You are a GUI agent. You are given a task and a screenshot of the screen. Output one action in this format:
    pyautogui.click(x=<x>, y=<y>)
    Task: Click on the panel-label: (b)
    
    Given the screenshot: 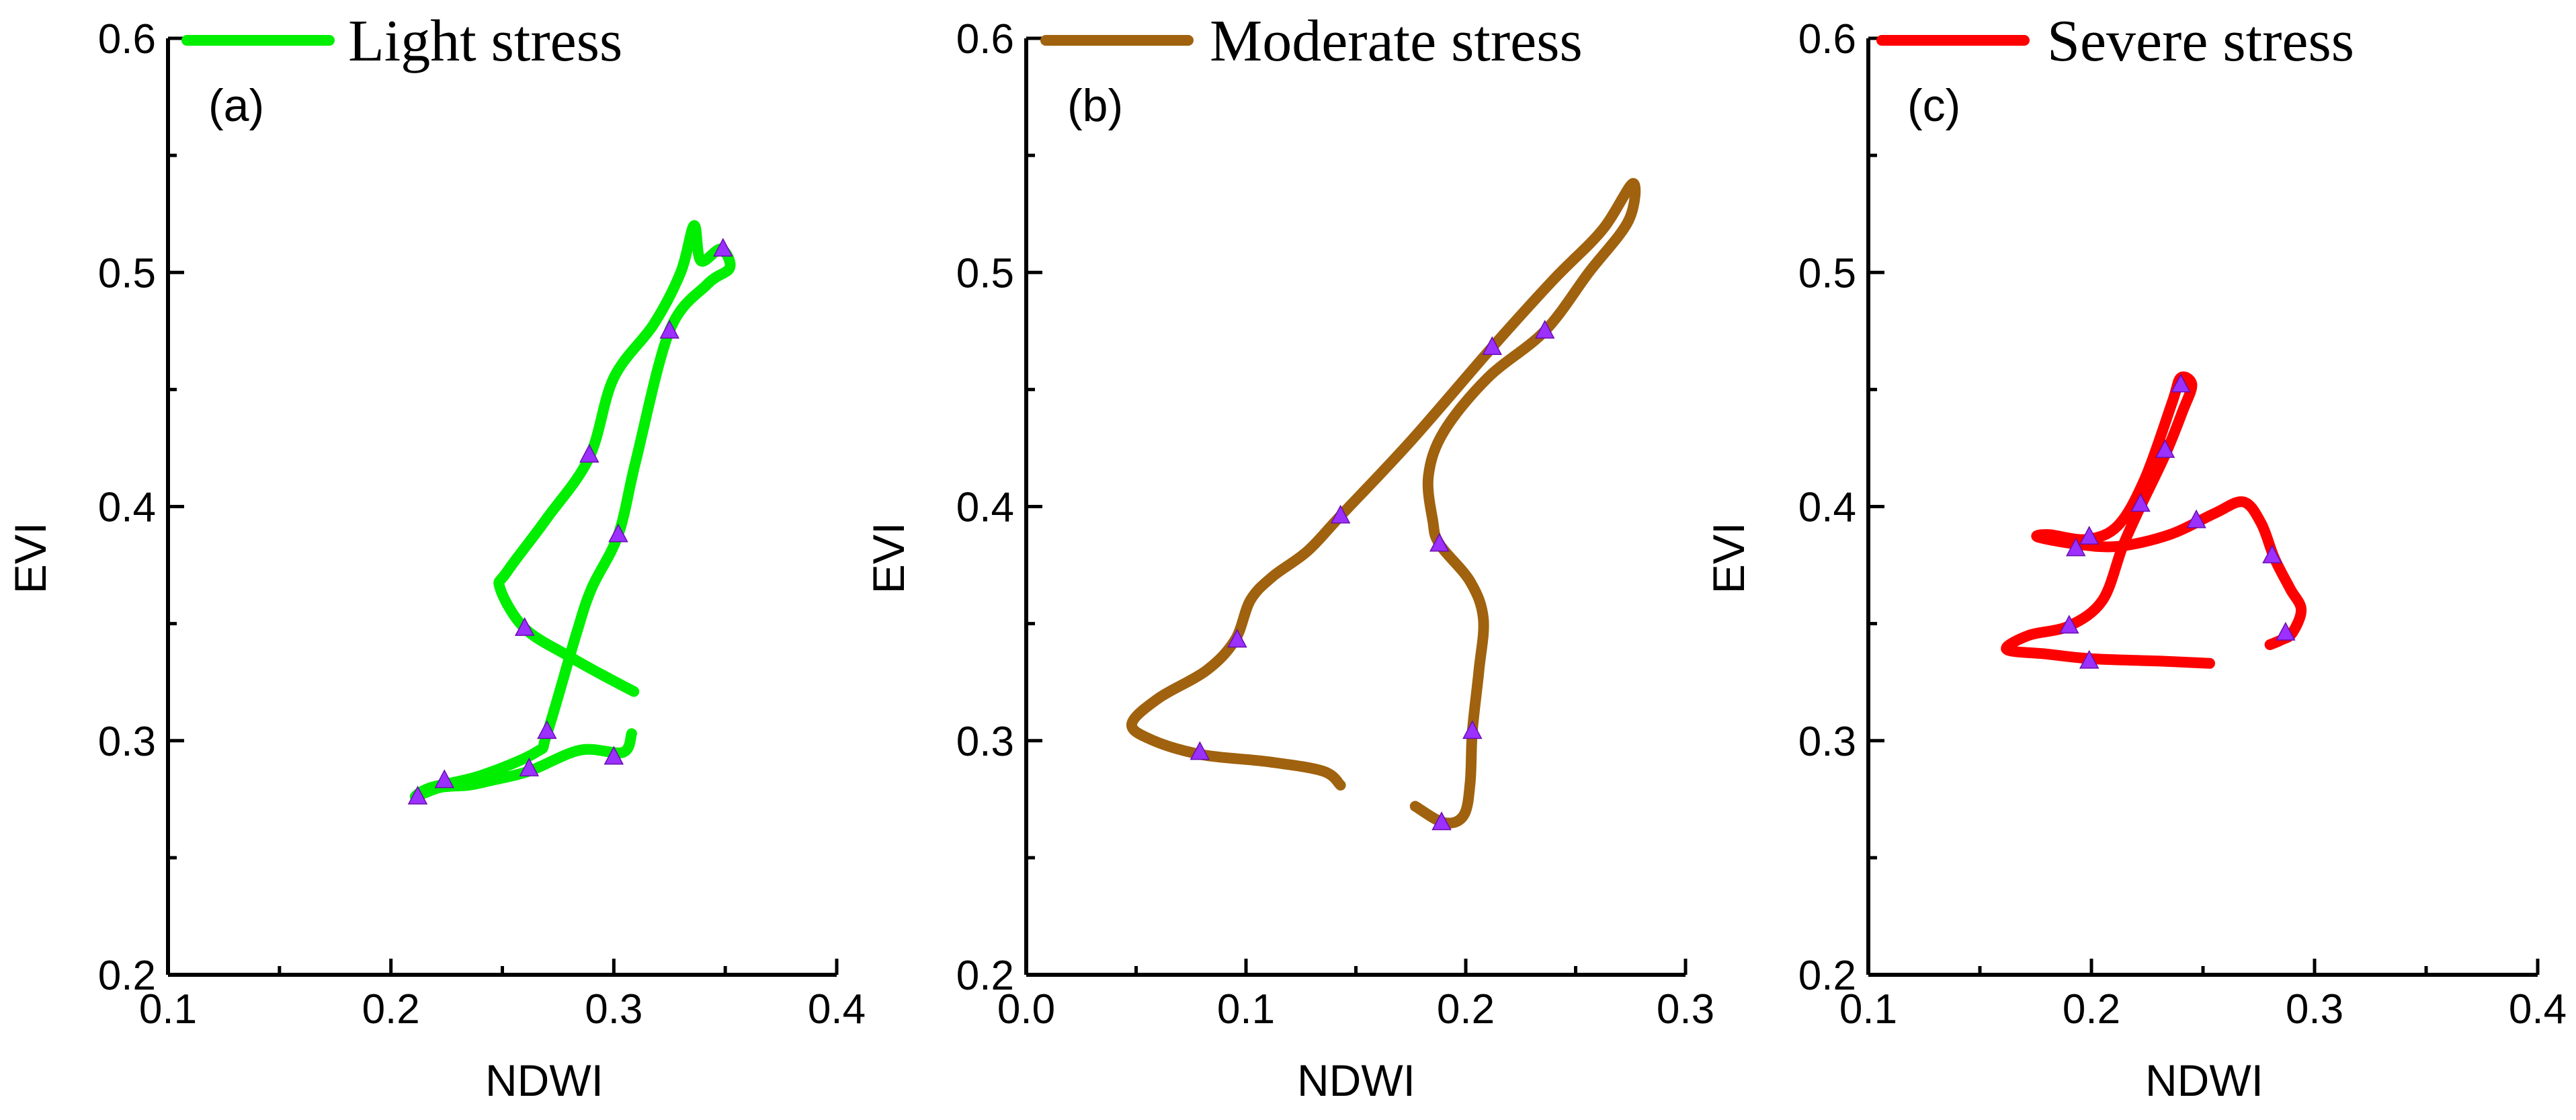 What is the action you would take?
    pyautogui.click(x=1095, y=106)
    